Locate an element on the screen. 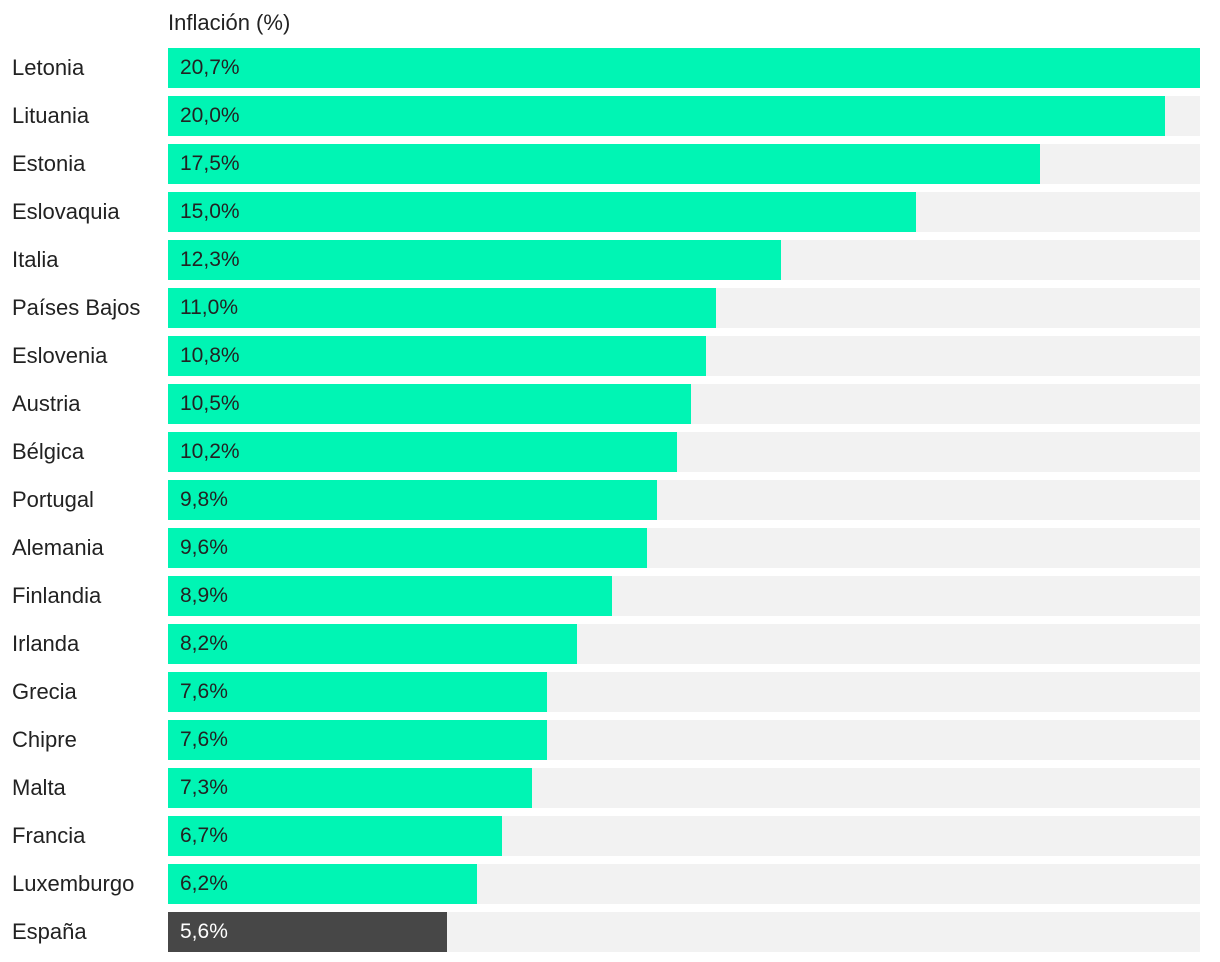  bar-track: 8,9% is located at coordinates (684, 596).